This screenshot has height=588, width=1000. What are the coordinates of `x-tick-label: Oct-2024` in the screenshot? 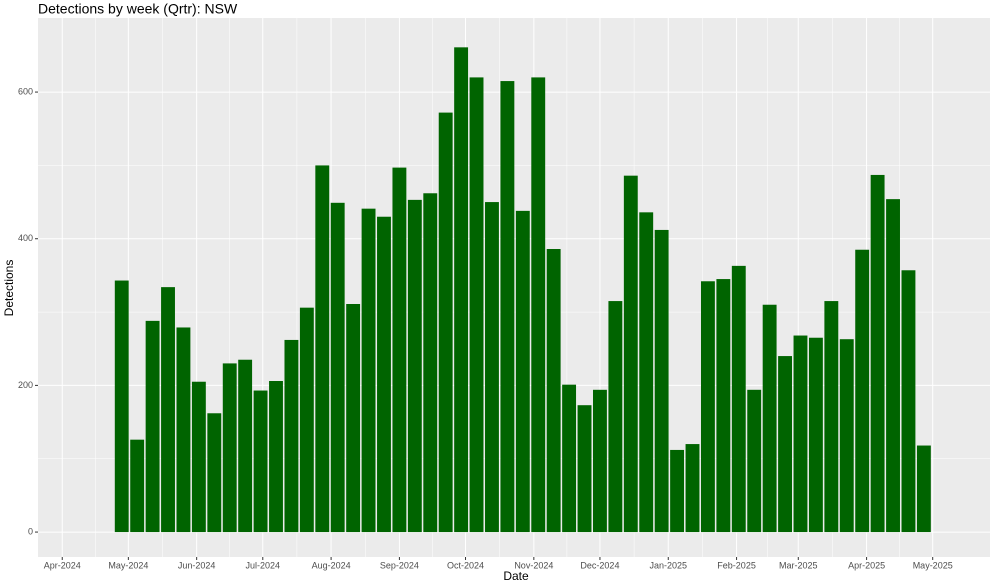 It's located at (465, 565).